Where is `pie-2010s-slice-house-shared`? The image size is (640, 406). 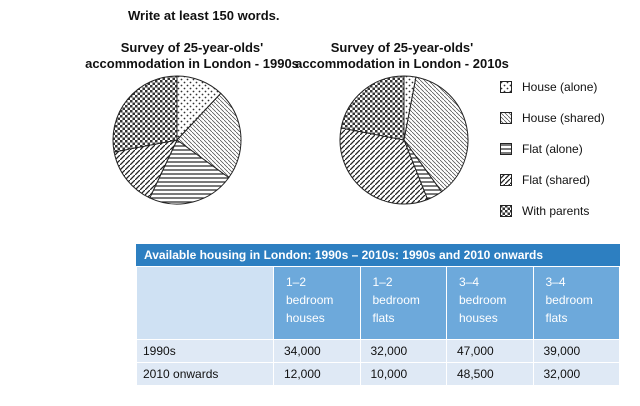
pie-2010s-slice-house-shared is located at coordinates (436, 134).